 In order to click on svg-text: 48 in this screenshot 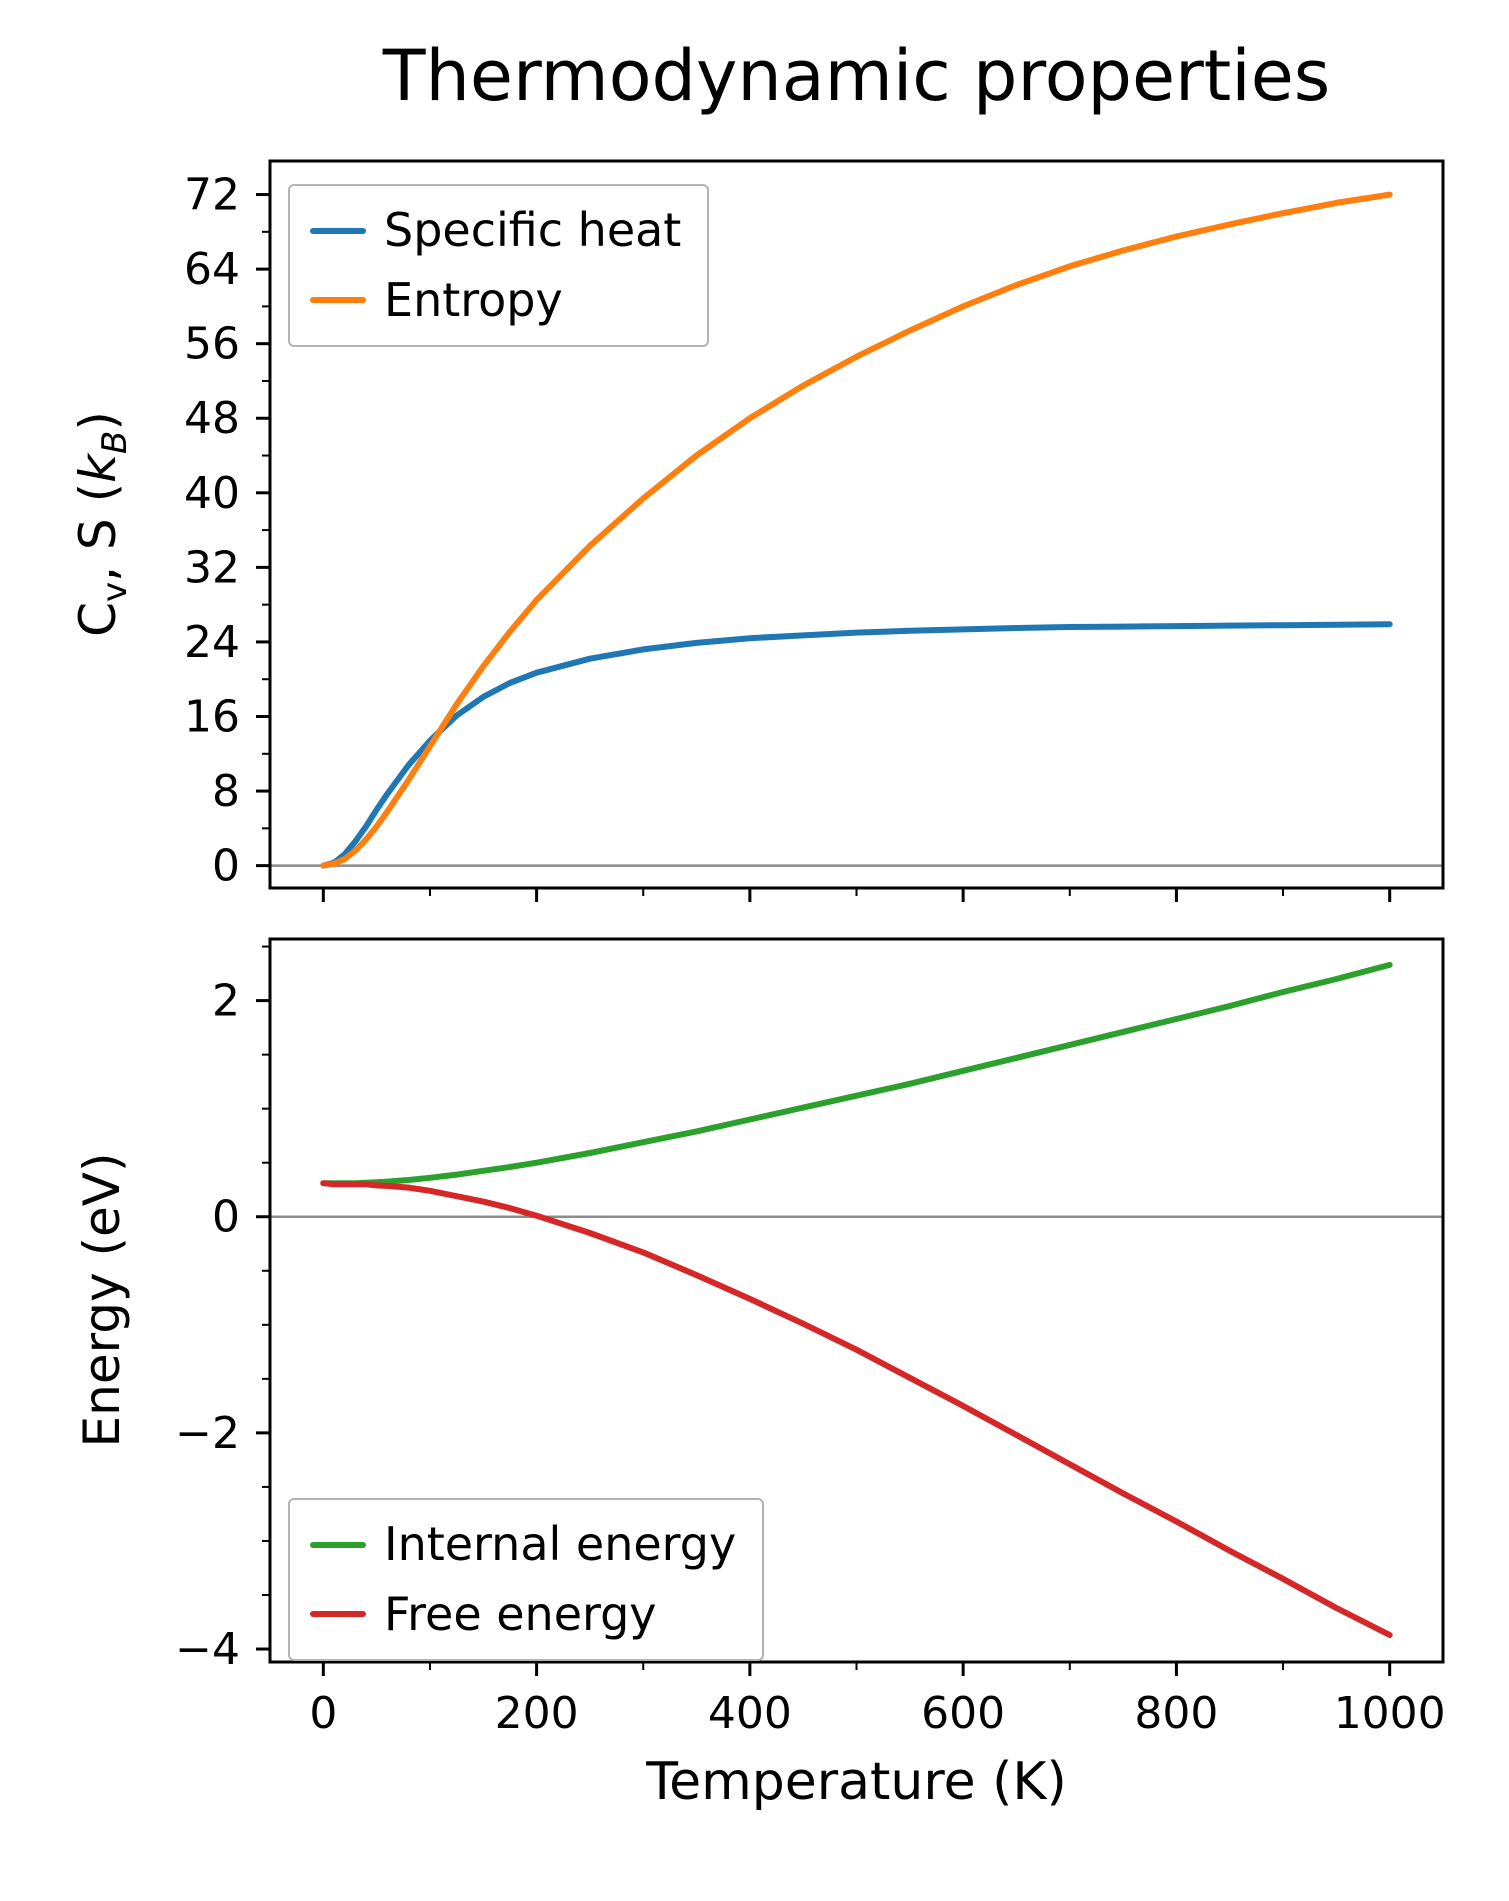, I will do `click(212, 418)`.